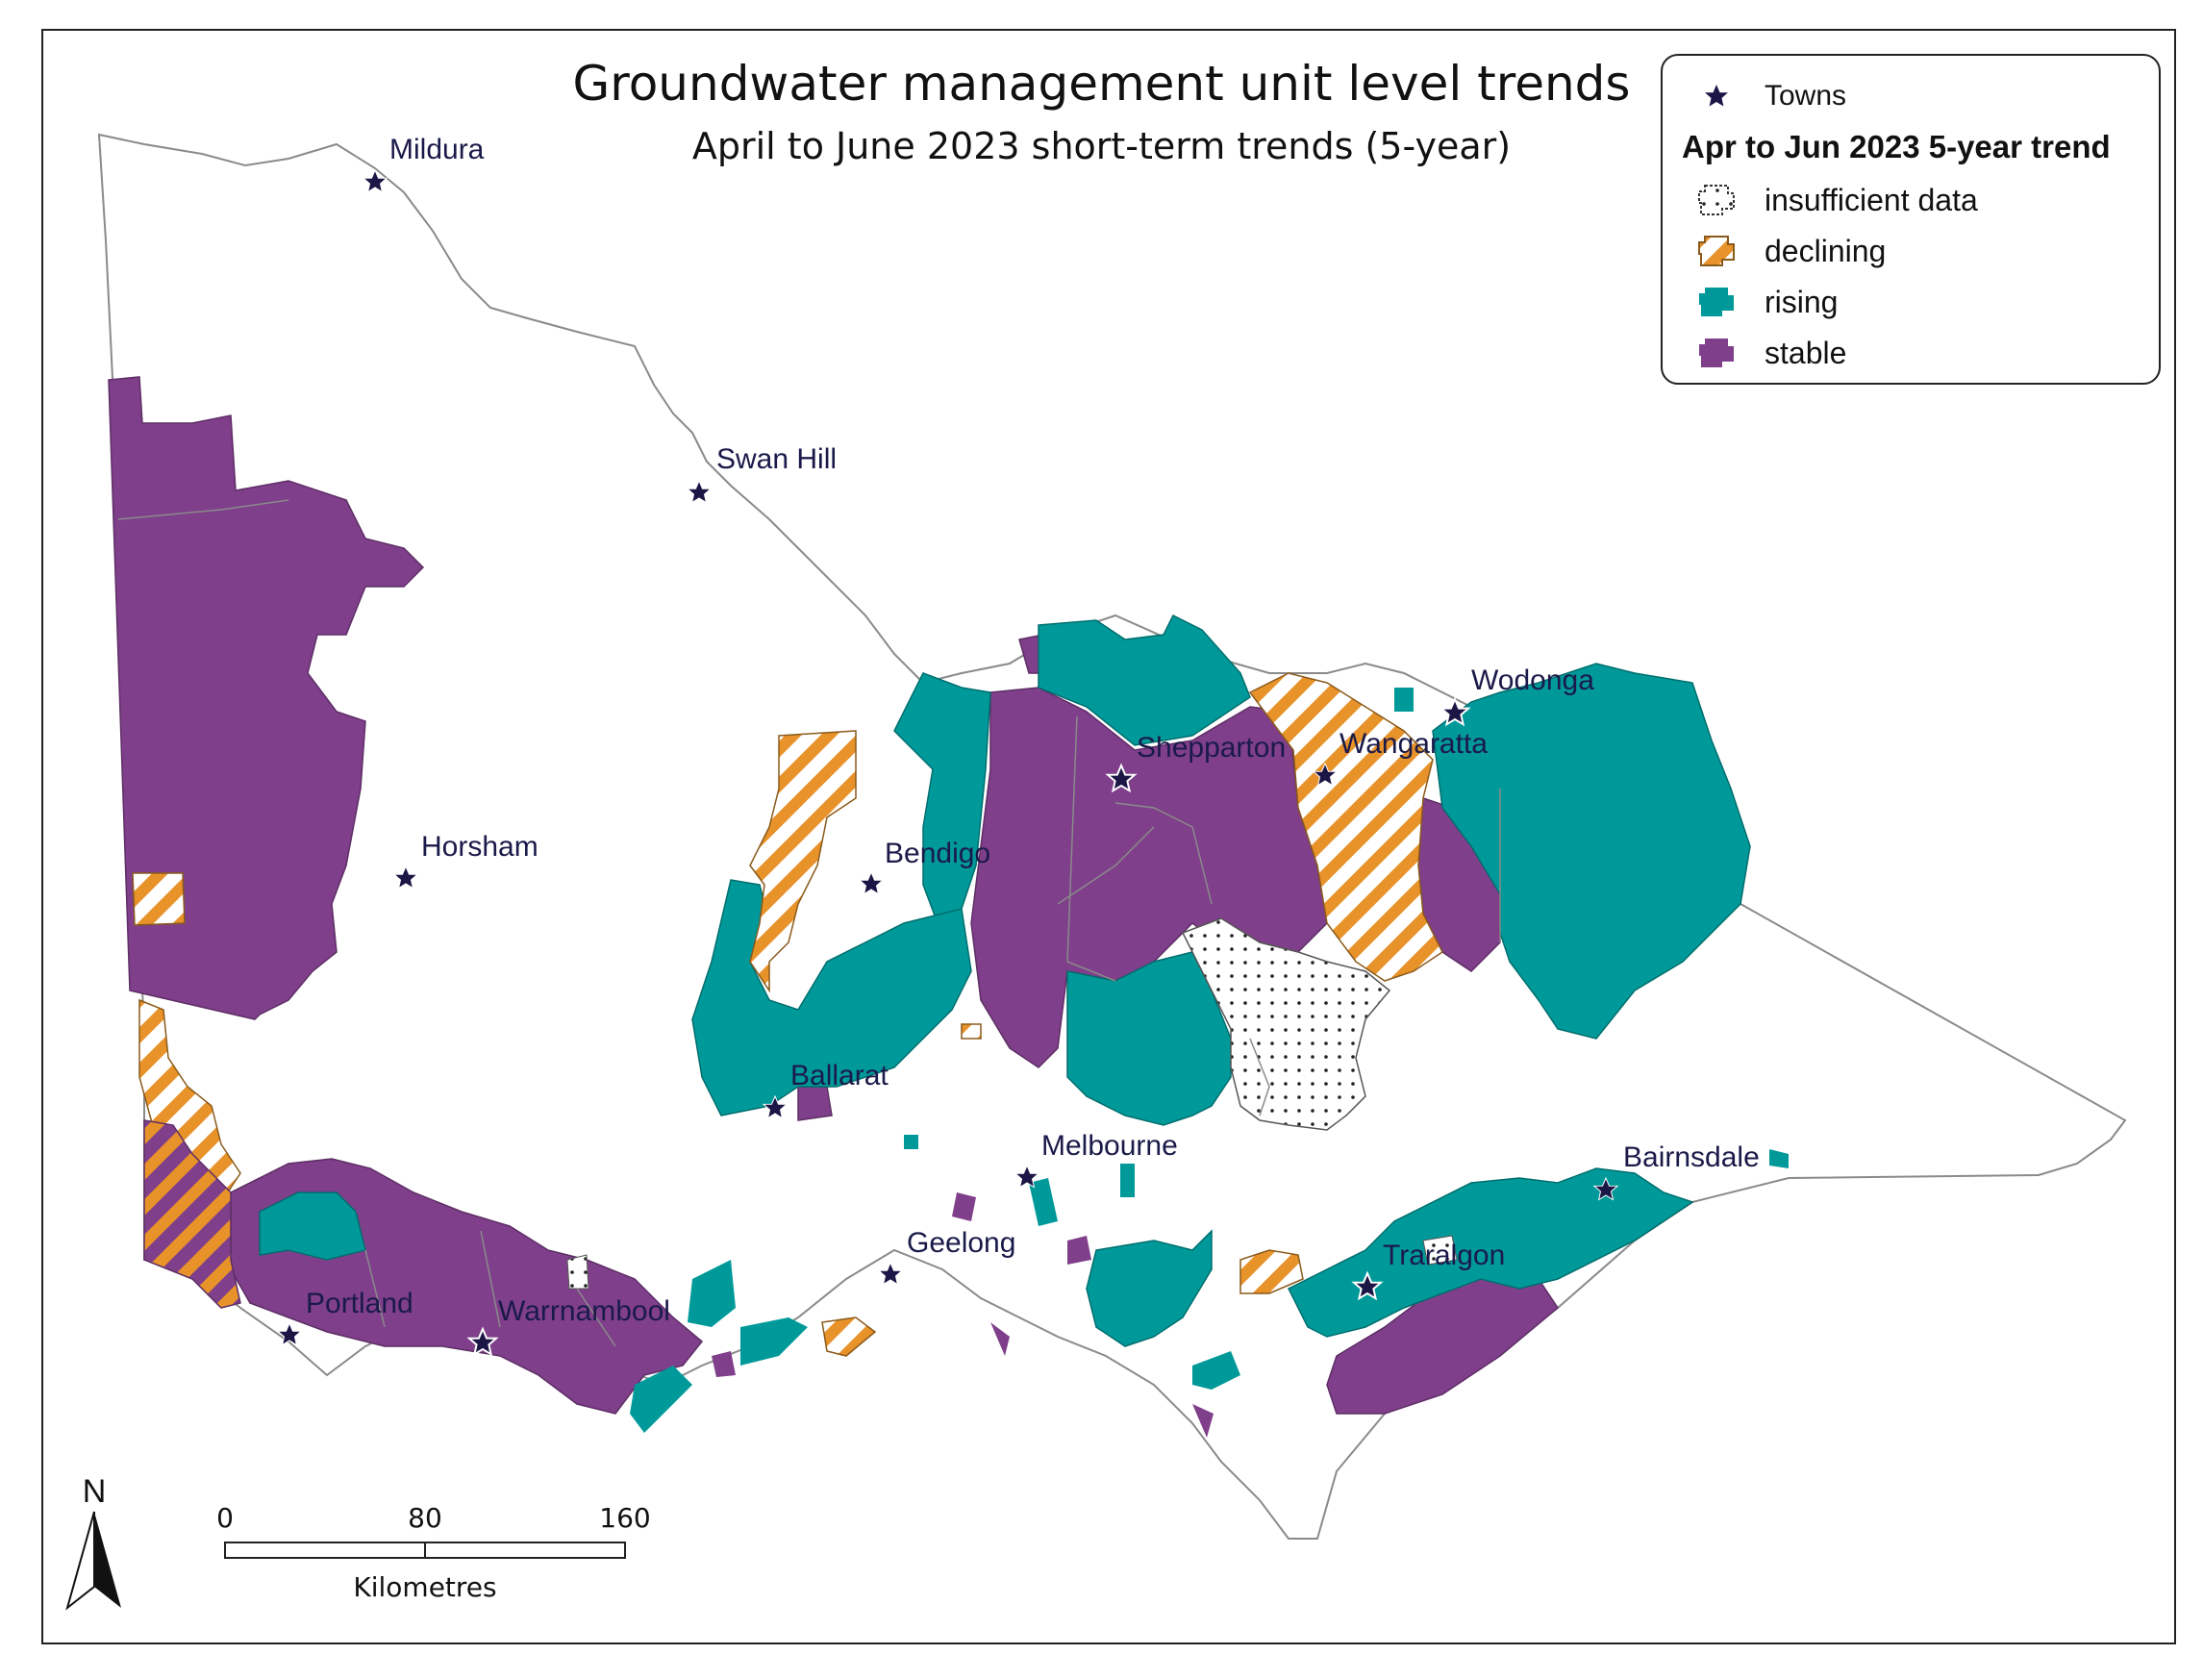  What do you see at coordinates (1043, 1202) in the screenshot?
I see `region-rising-melb-east` at bounding box center [1043, 1202].